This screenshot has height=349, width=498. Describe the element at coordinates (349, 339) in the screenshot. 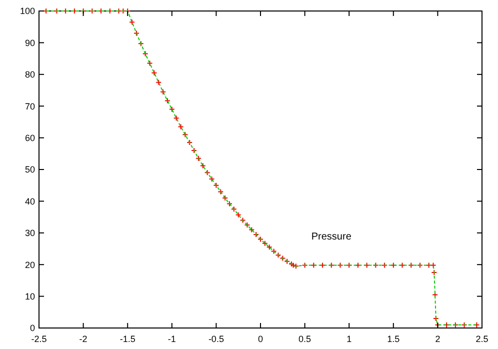

I see `x-tick-label: 1` at that location.